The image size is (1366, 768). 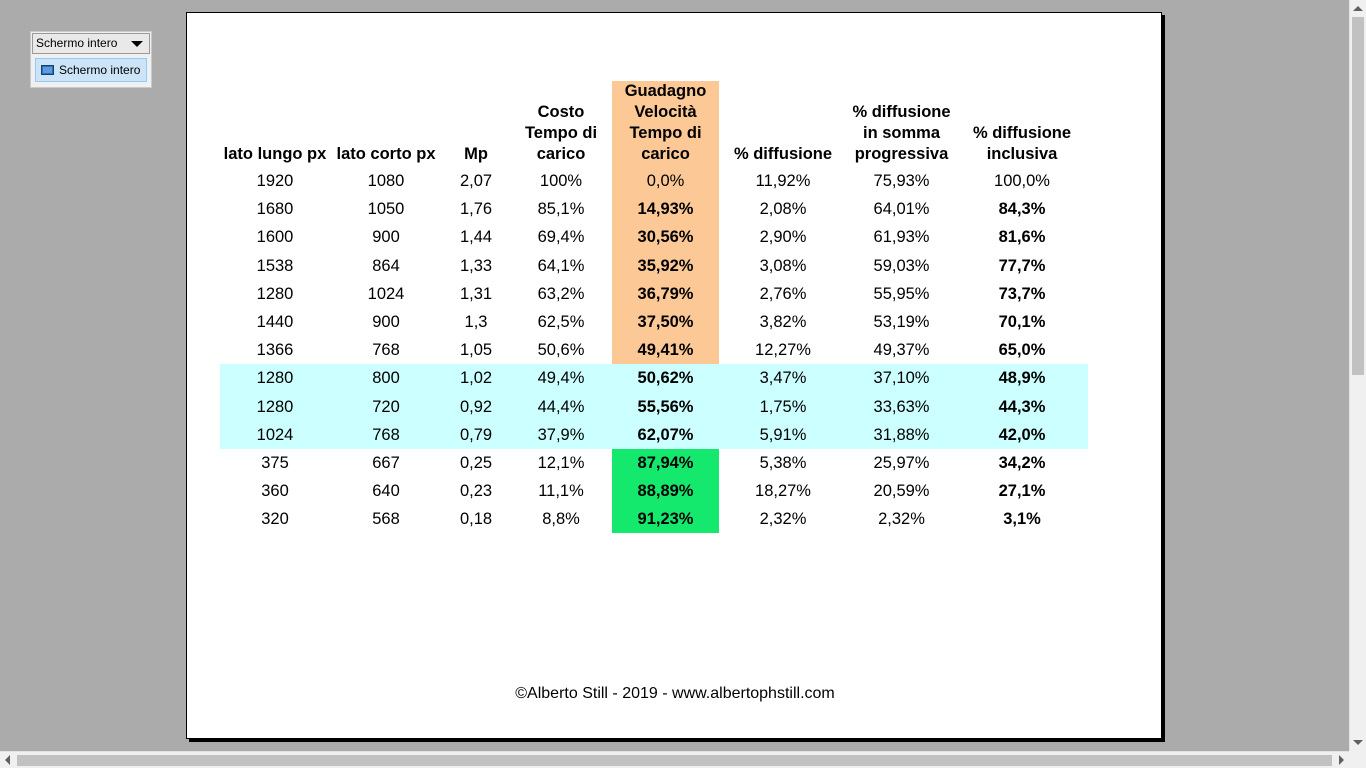 What do you see at coordinates (561, 378) in the screenshot?
I see `cell-cost: 49,4%` at bounding box center [561, 378].